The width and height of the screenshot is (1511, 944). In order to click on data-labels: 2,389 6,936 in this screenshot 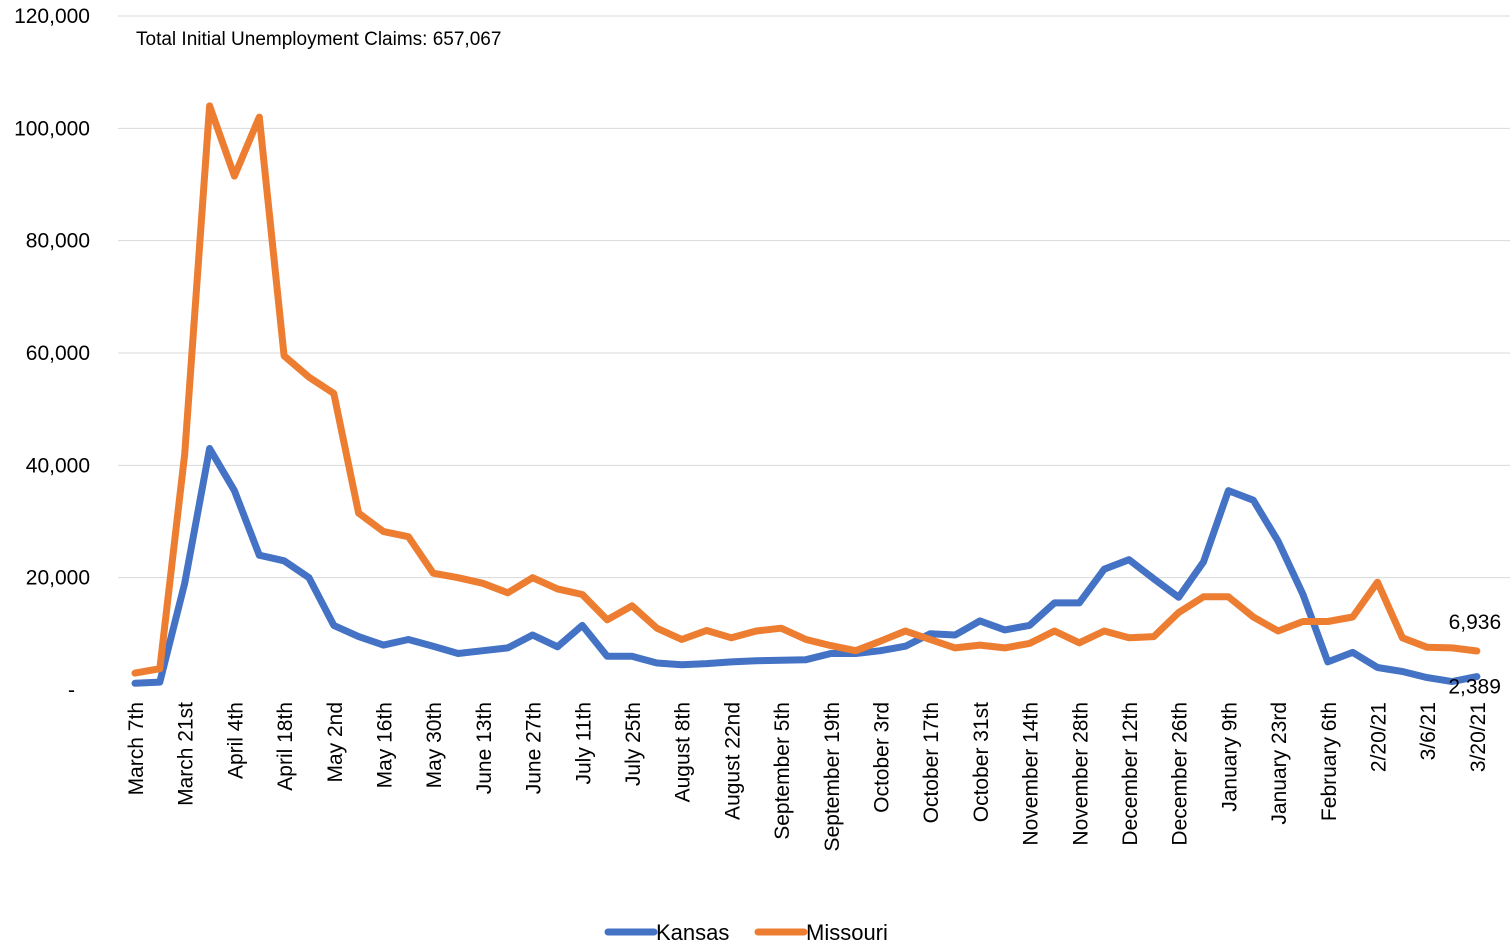, I will do `click(1474, 655)`.